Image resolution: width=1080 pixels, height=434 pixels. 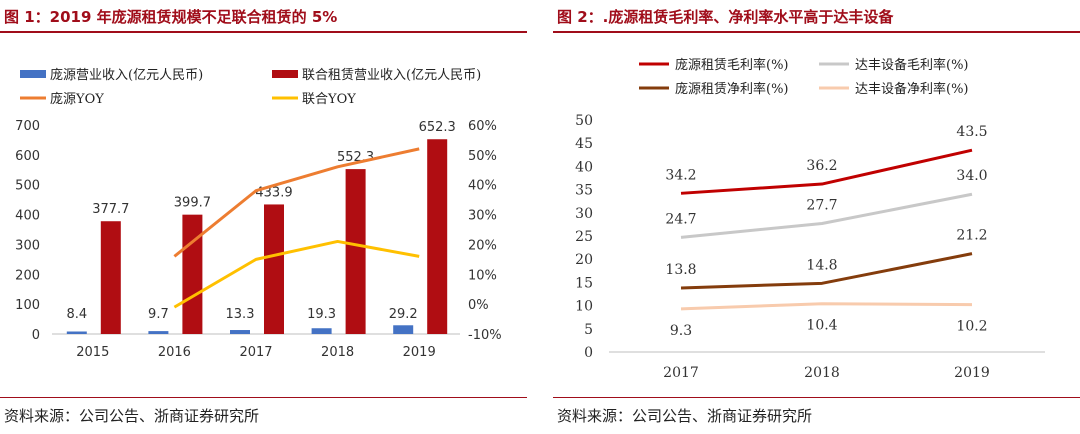 I want to click on y2-tick-label: 20%, so click(x=482, y=245).